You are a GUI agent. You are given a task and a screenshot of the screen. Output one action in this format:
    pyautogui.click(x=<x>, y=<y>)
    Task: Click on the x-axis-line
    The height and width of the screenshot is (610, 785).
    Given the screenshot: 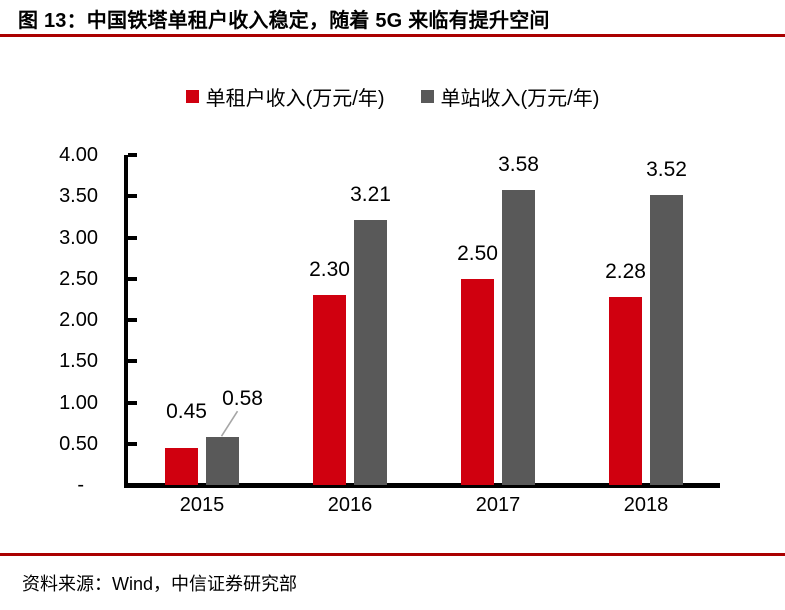 What is the action you would take?
    pyautogui.click(x=422, y=485)
    